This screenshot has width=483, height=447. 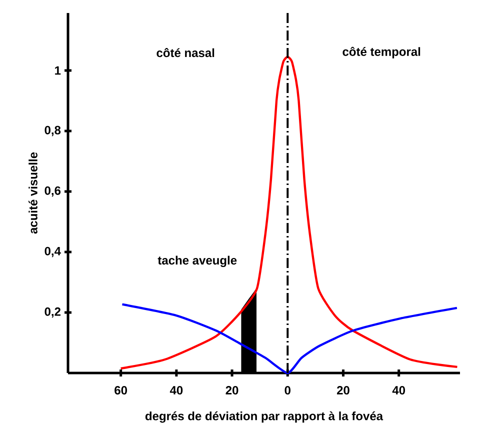 What do you see at coordinates (185, 53) in the screenshot?
I see `annotation: côté nasal` at bounding box center [185, 53].